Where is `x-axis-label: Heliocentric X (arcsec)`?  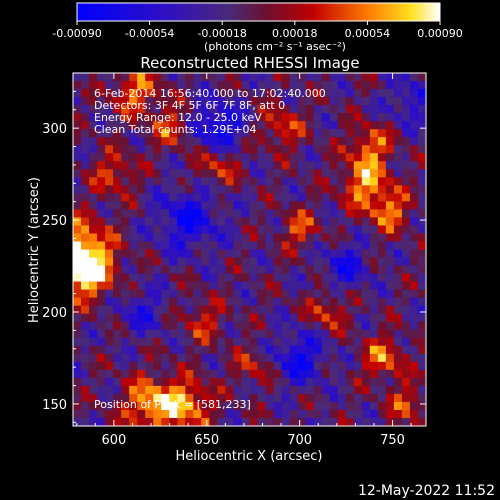
x-axis-label: Heliocentric X (arcsec) is located at coordinates (249, 456).